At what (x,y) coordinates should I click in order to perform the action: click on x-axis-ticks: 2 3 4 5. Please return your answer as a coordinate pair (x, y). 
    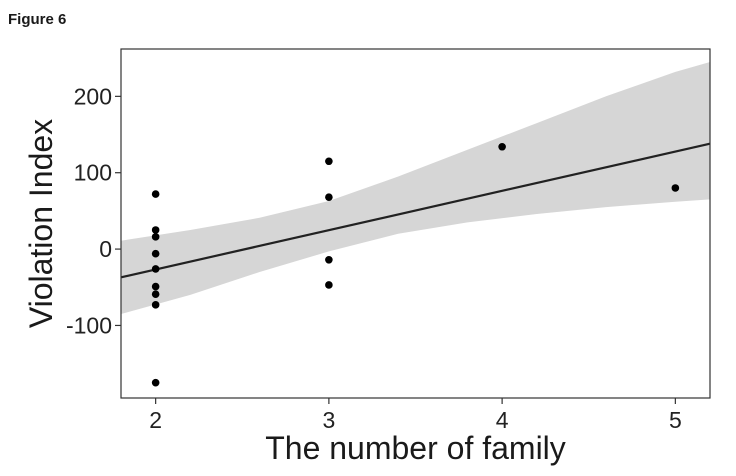
    Looking at the image, I should click on (415, 415).